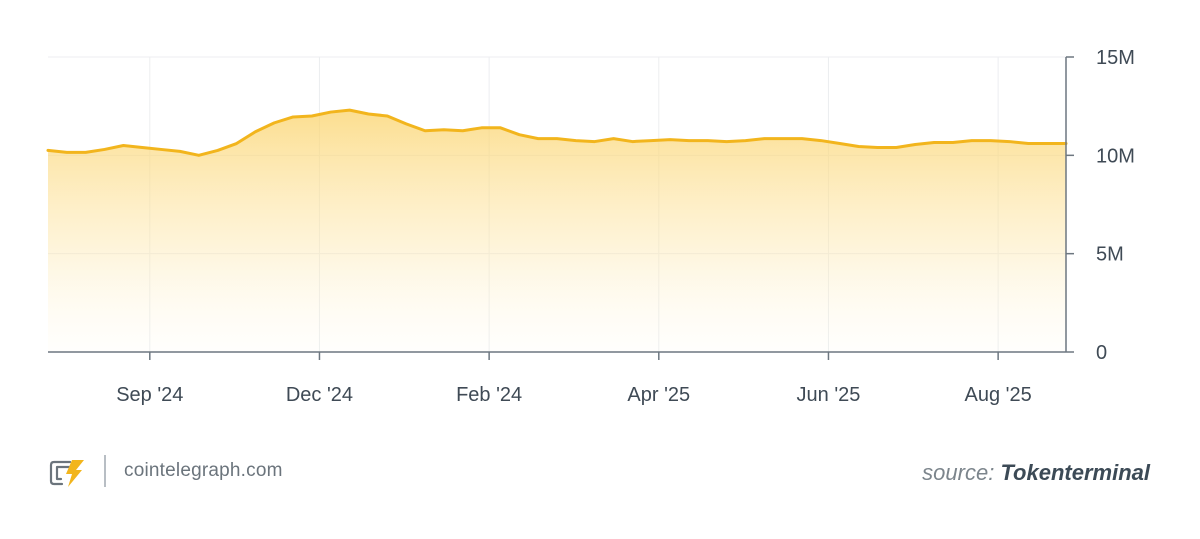 The height and width of the screenshot is (539, 1200). Describe the element at coordinates (1115, 205) in the screenshot. I see `y-axis-labels: 0 5M 10M 15M` at that location.